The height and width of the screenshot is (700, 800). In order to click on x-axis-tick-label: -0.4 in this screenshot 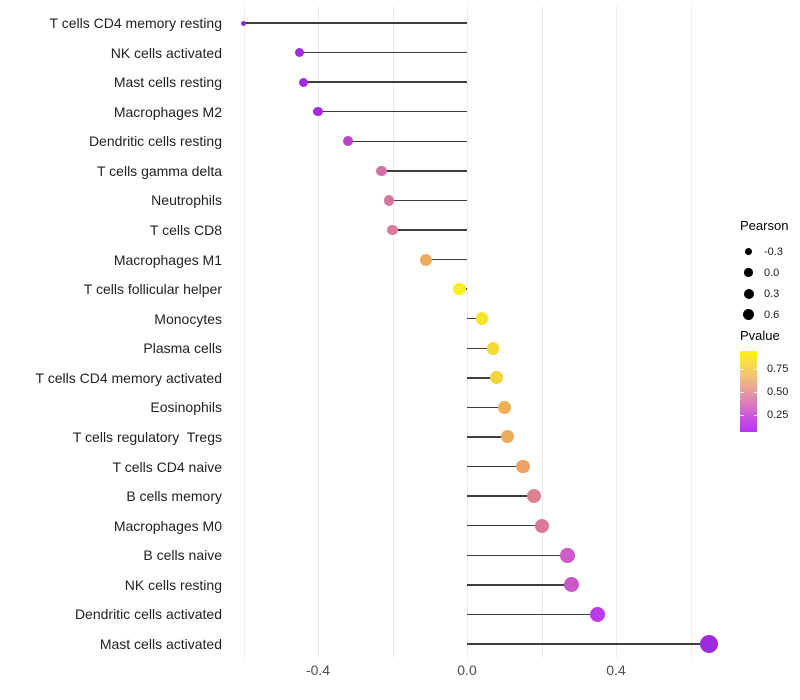, I will do `click(318, 670)`.